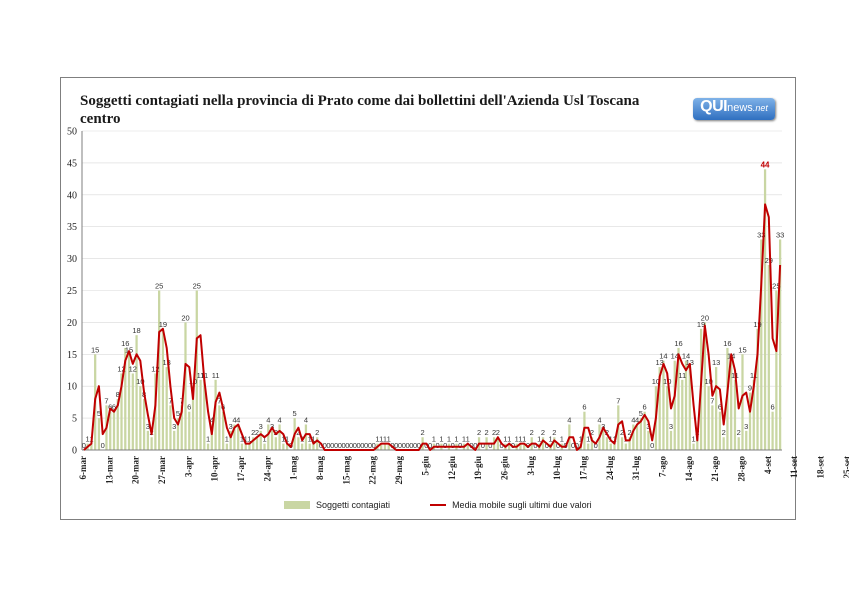  What do you see at coordinates (449, 439) in the screenshot?
I see `bar-label-97: 1` at bounding box center [449, 439].